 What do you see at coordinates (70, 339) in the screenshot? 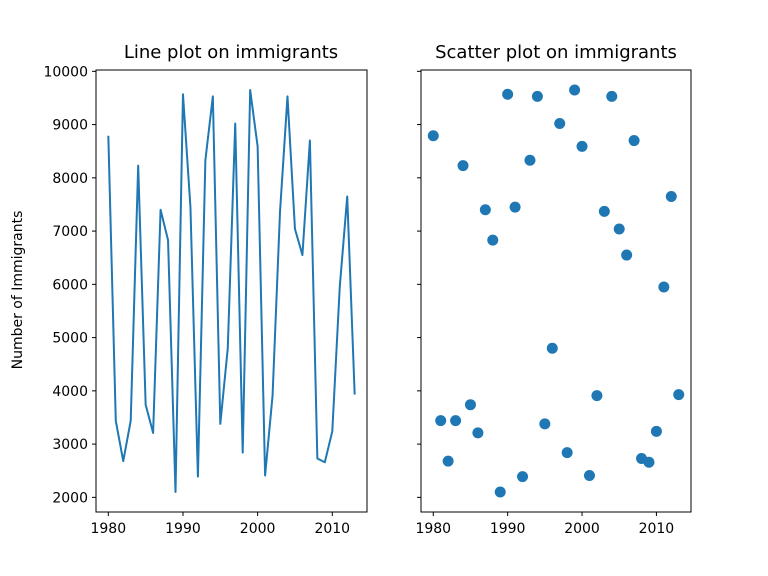
I see `y-tick-label: 5000` at bounding box center [70, 339].